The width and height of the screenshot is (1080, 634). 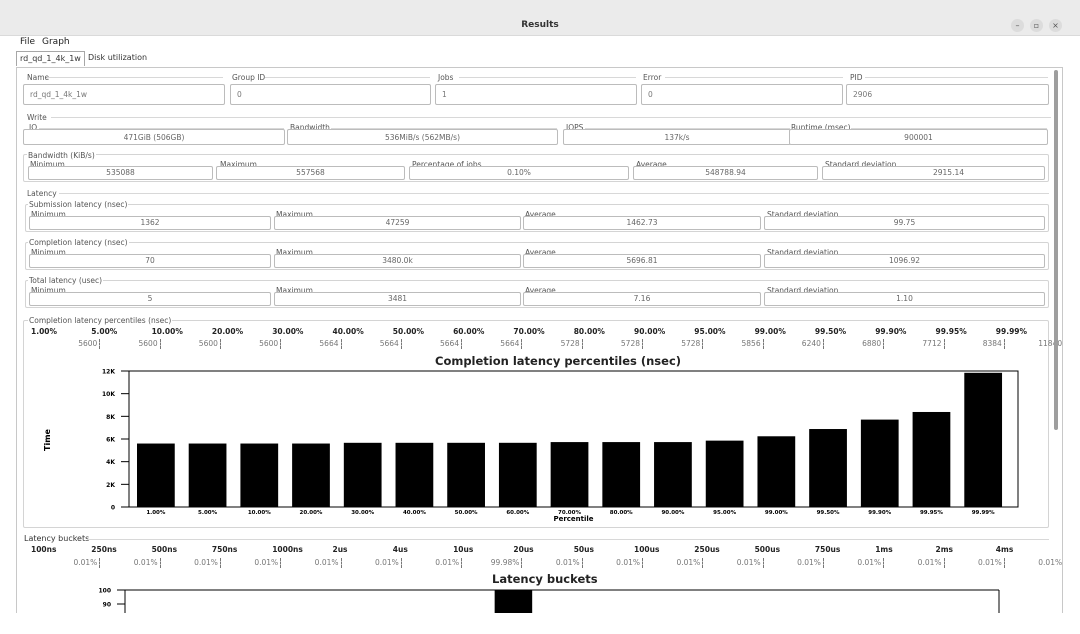 What do you see at coordinates (540, 43) in the screenshot?
I see `menu-bar: File Graph` at bounding box center [540, 43].